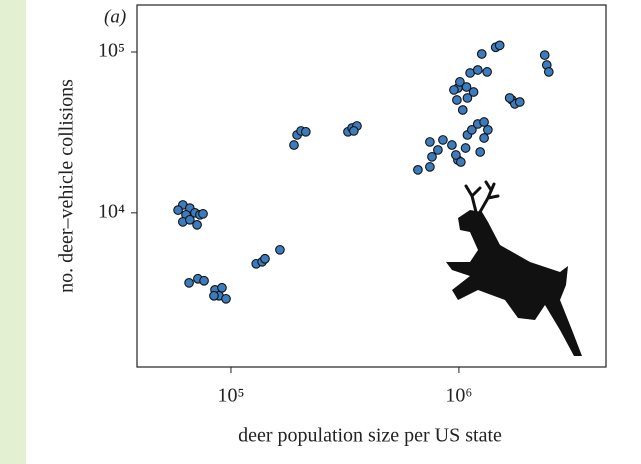  Describe the element at coordinates (458, 396) in the screenshot. I see `x-tick-label: 10⁶` at that location.